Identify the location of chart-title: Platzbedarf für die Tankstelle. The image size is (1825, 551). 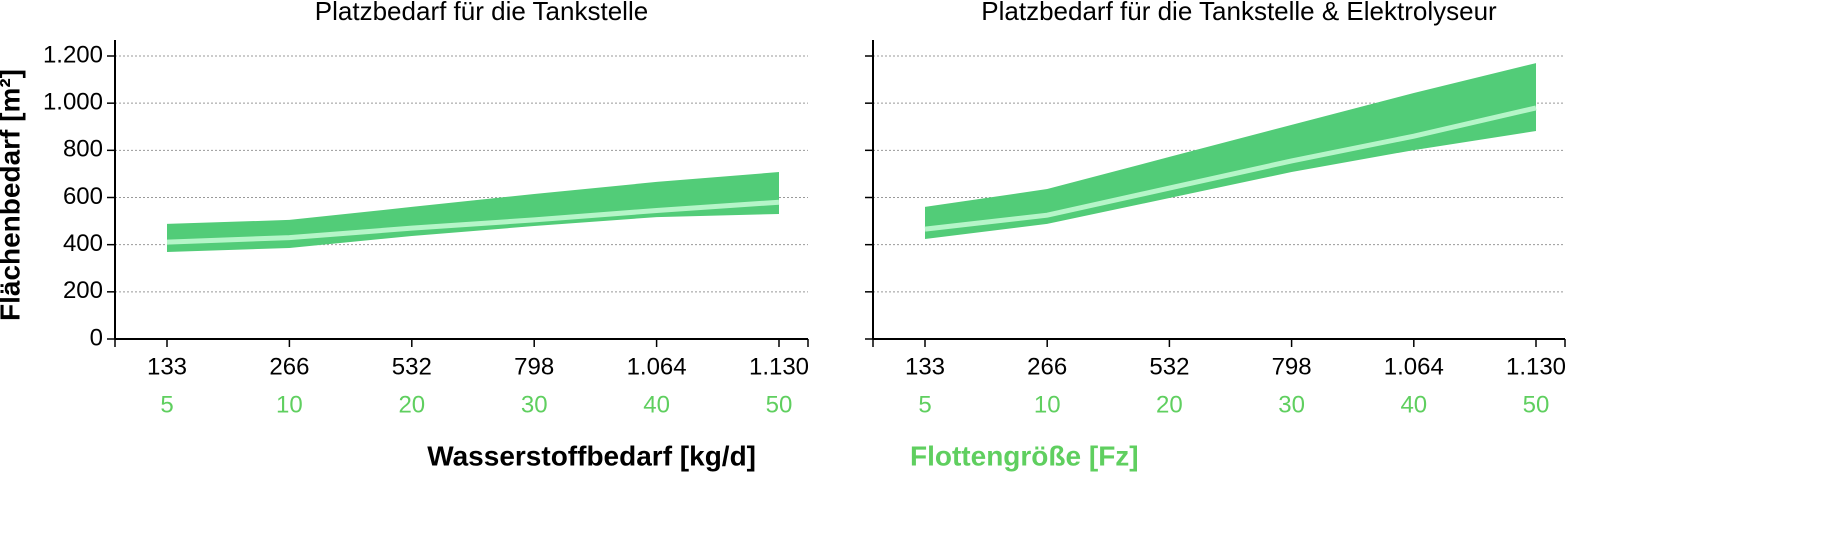
(481, 13).